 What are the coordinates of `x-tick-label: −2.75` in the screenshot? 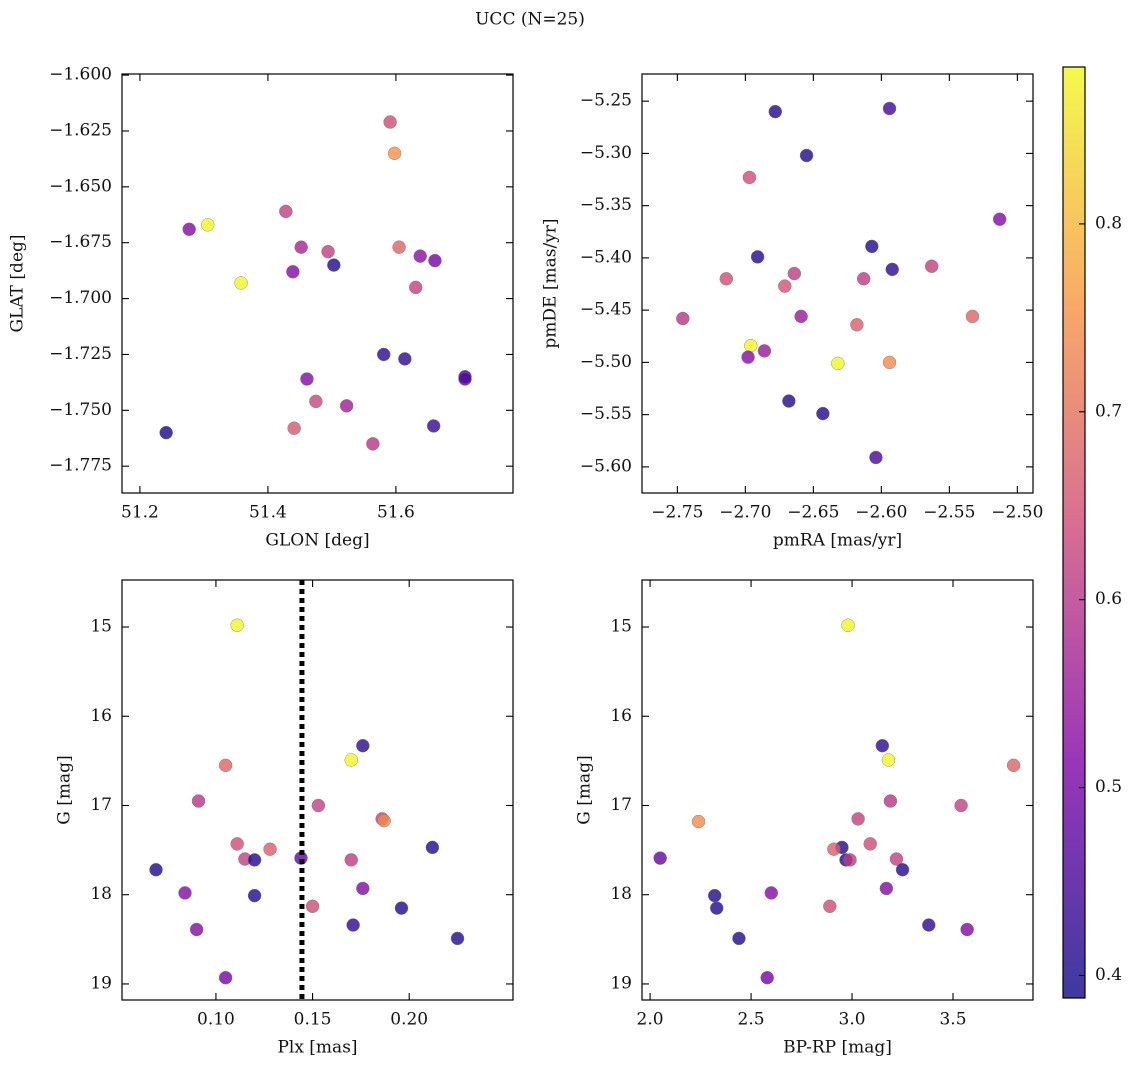 It's located at (677, 513).